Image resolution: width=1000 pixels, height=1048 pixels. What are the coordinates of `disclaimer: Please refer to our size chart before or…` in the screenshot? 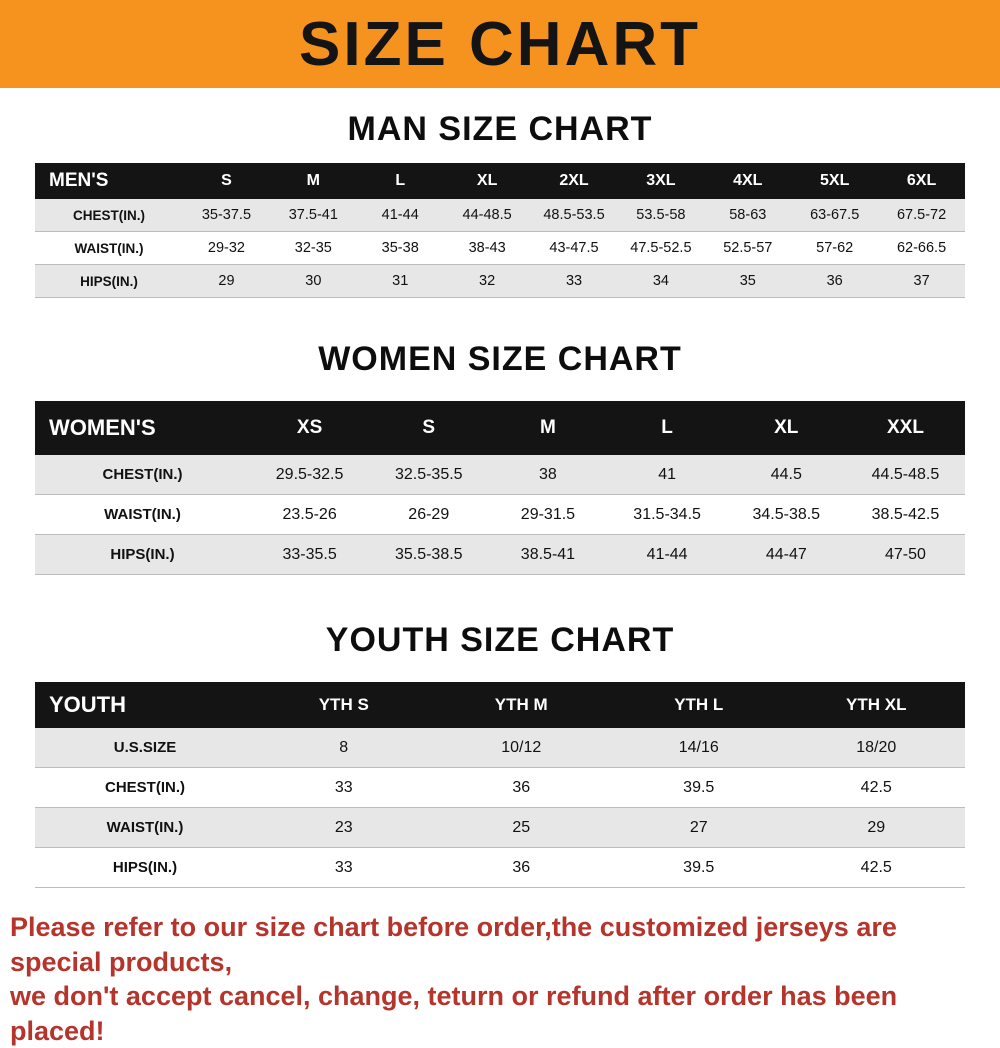 It's located at (500, 979).